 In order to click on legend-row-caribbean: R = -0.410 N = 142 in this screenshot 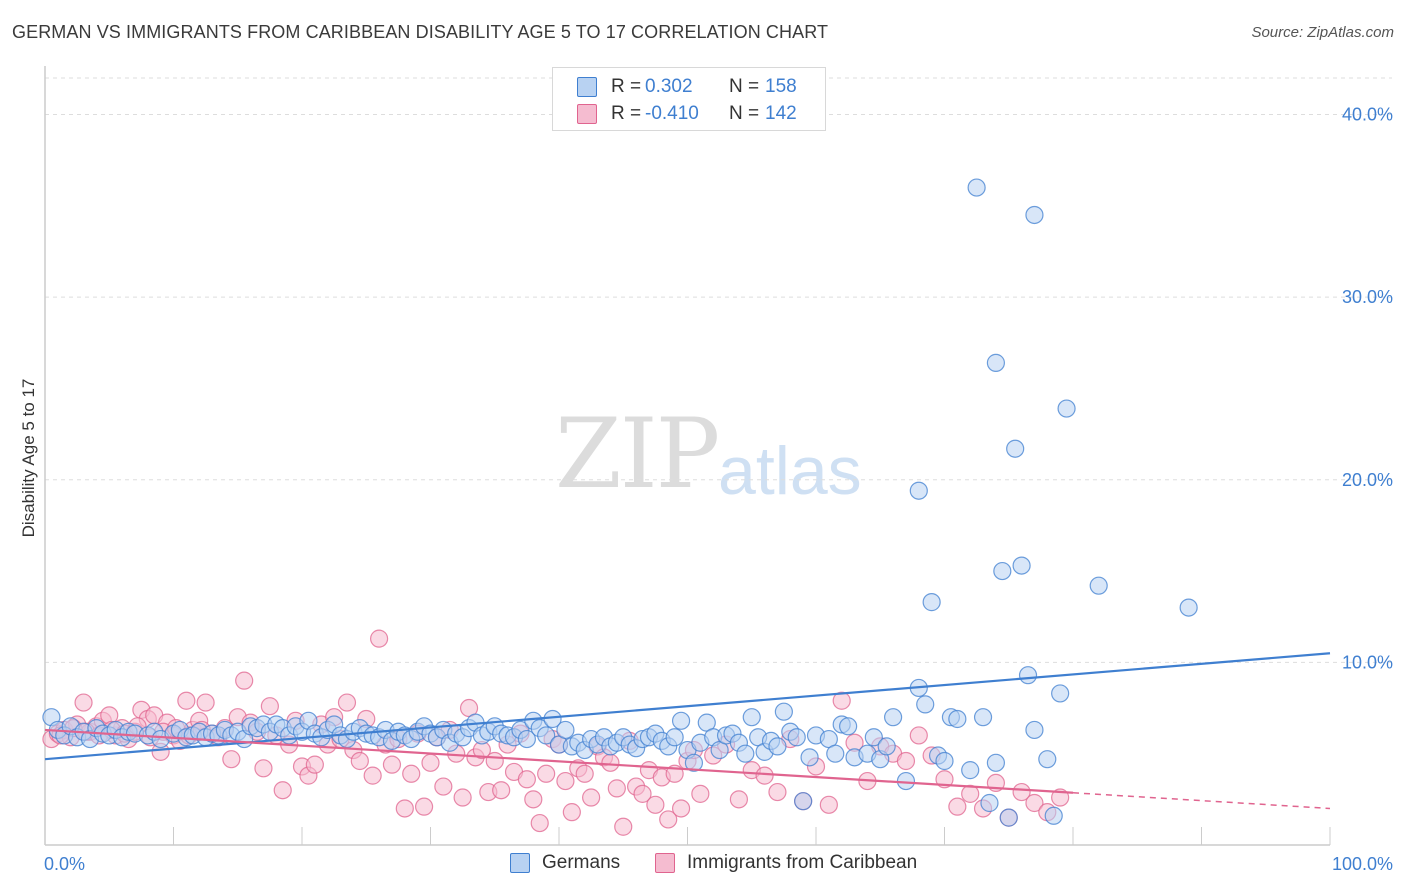, I will do `click(689, 114)`.